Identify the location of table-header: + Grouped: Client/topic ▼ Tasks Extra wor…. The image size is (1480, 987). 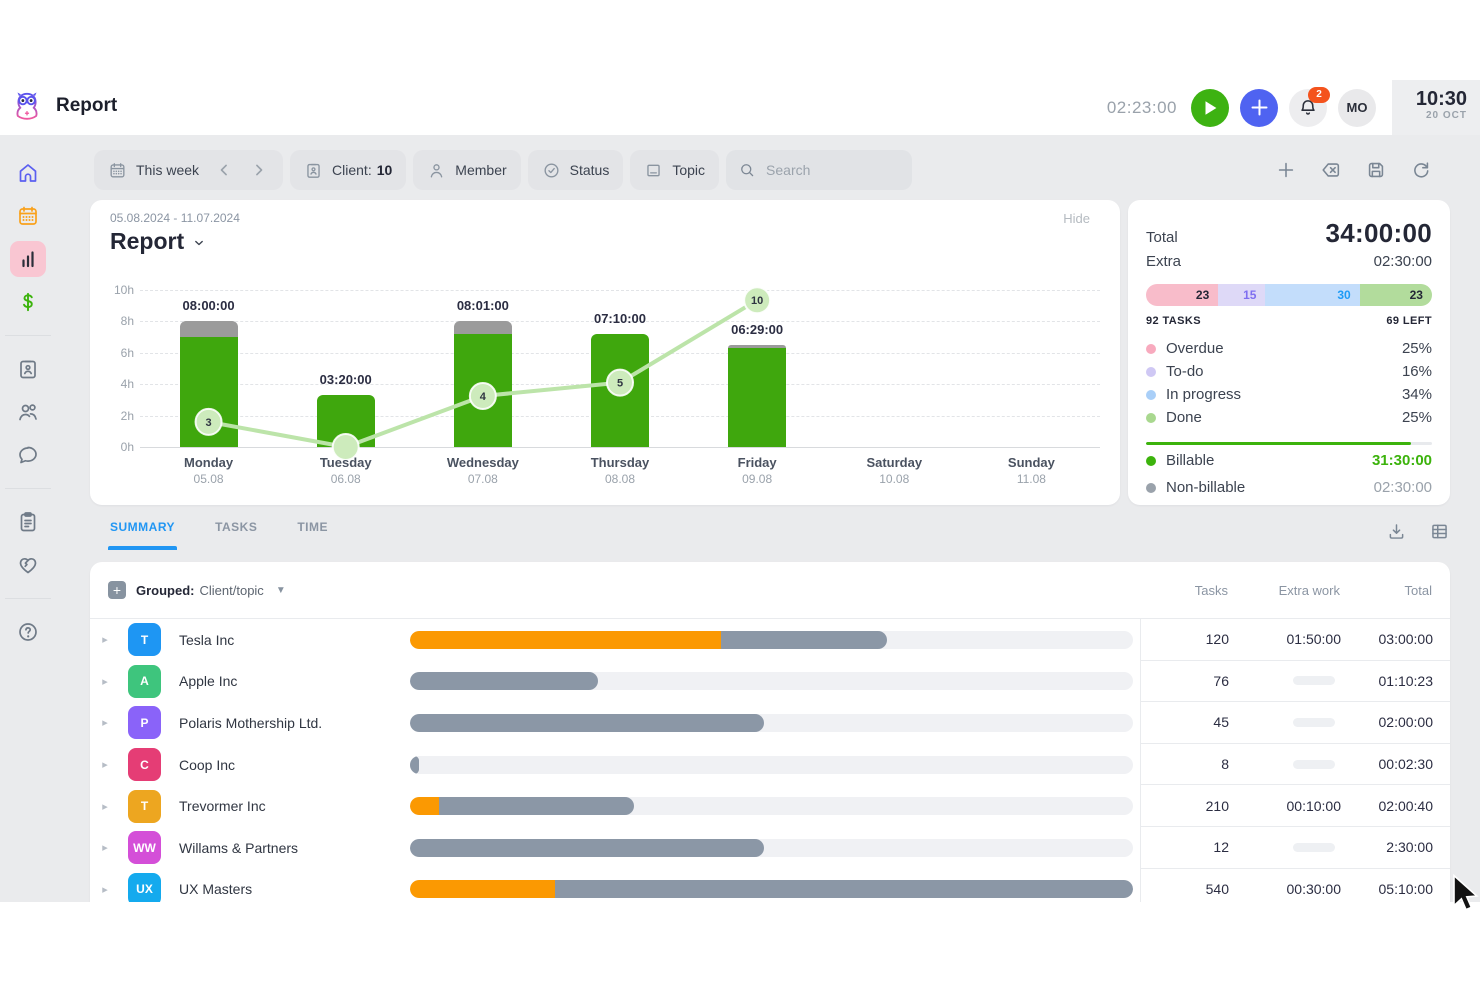
(770, 590).